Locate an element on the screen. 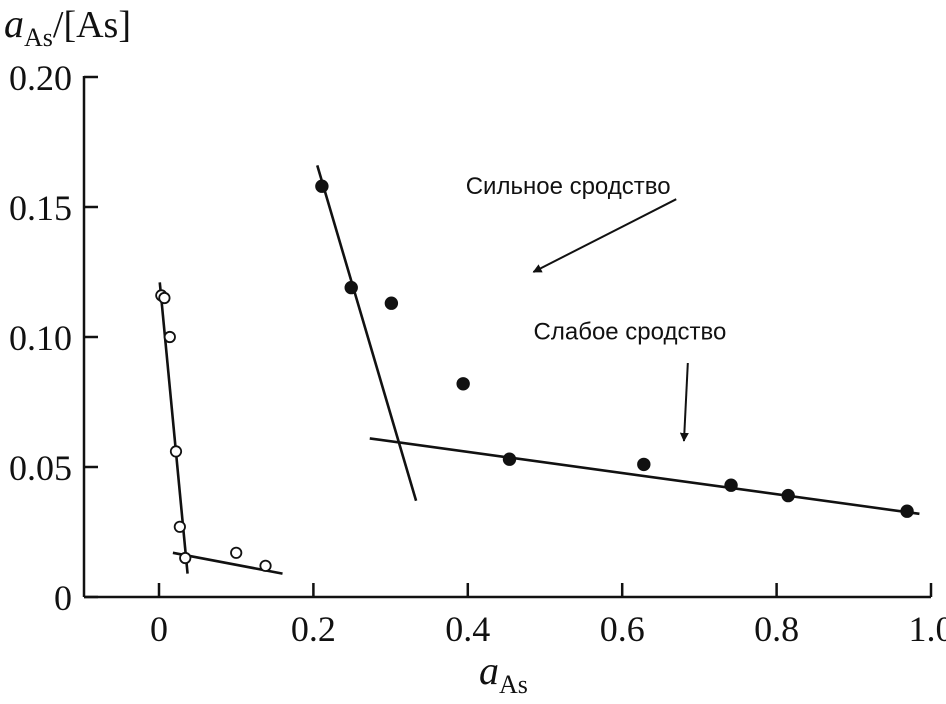 This screenshot has width=946, height=704. x-tick-label: 0.2 is located at coordinates (313, 629).